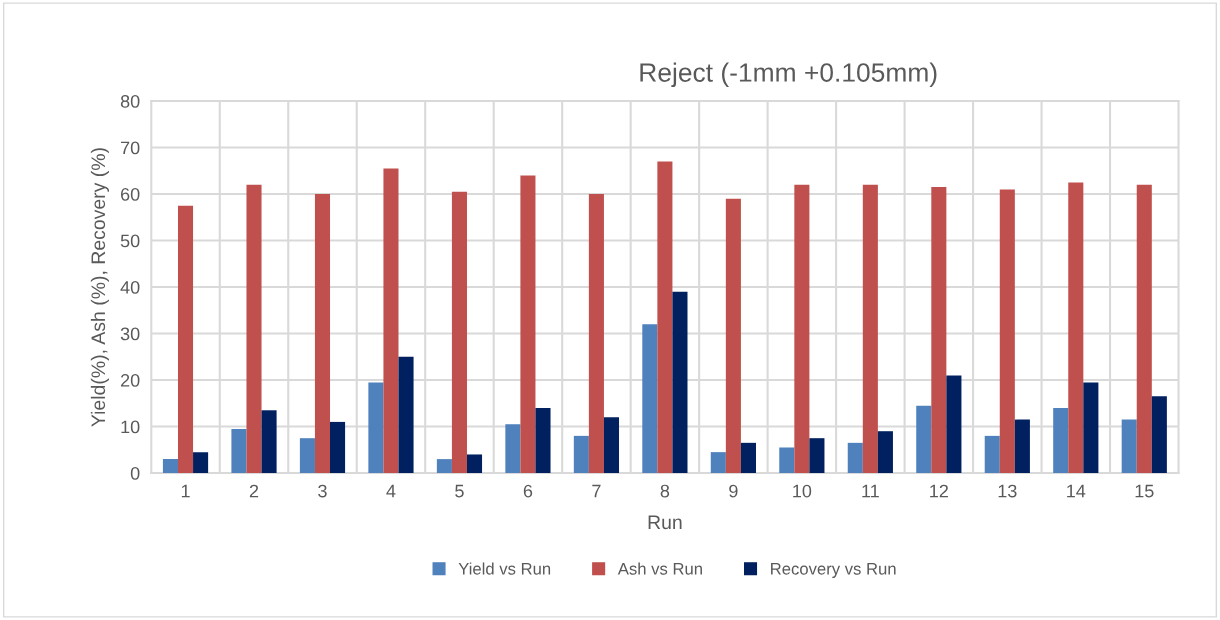  I want to click on x-tick-label: 7, so click(596, 491).